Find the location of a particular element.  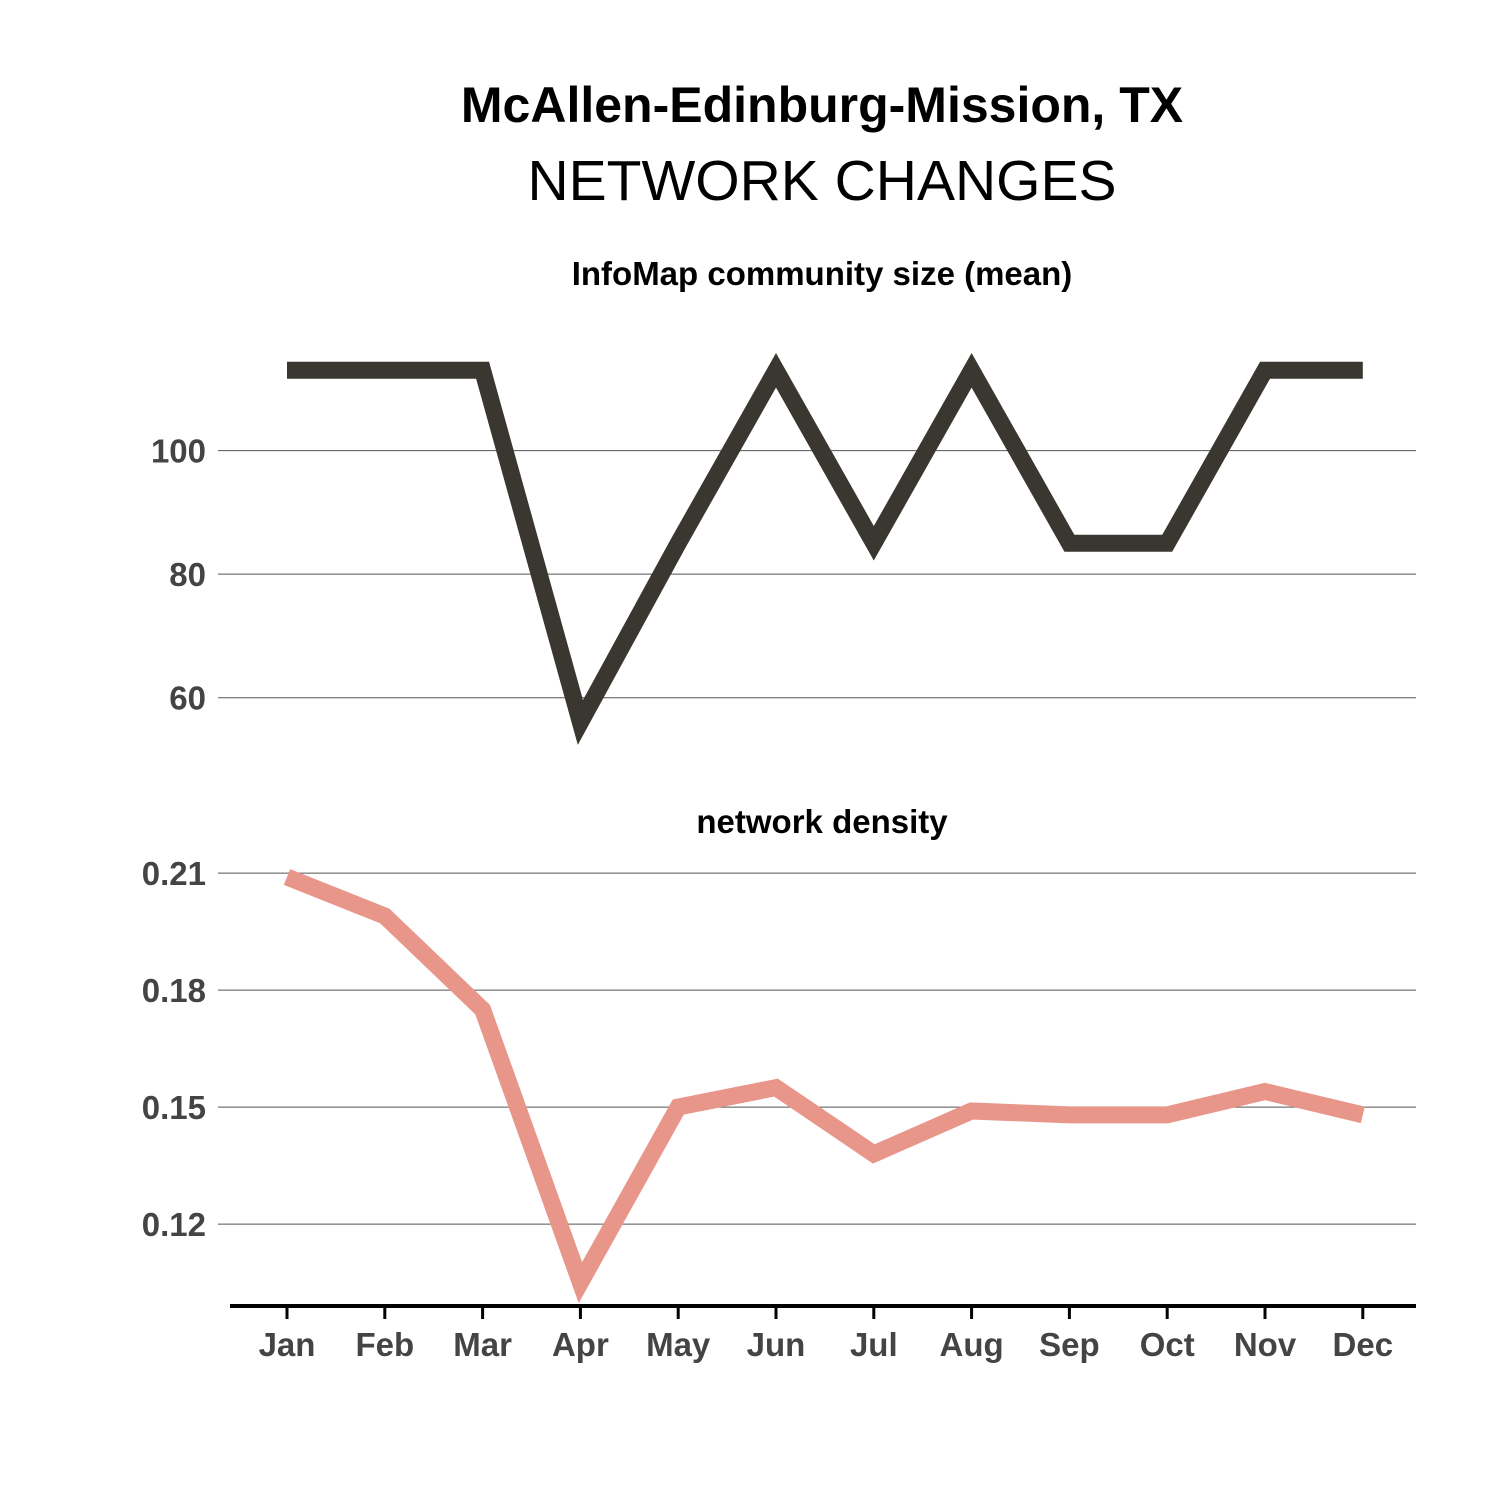

x-tick-label: Oct is located at coordinates (1167, 1344).